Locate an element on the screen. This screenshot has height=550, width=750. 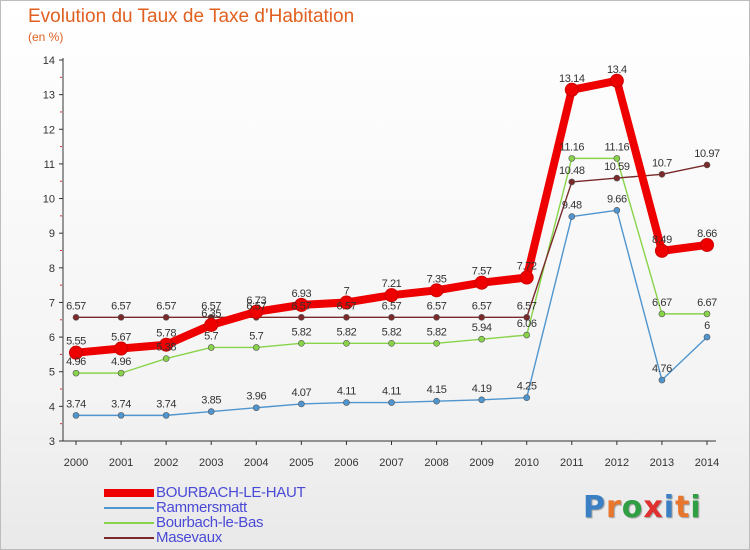
data-label: 4.19 is located at coordinates (482, 389).